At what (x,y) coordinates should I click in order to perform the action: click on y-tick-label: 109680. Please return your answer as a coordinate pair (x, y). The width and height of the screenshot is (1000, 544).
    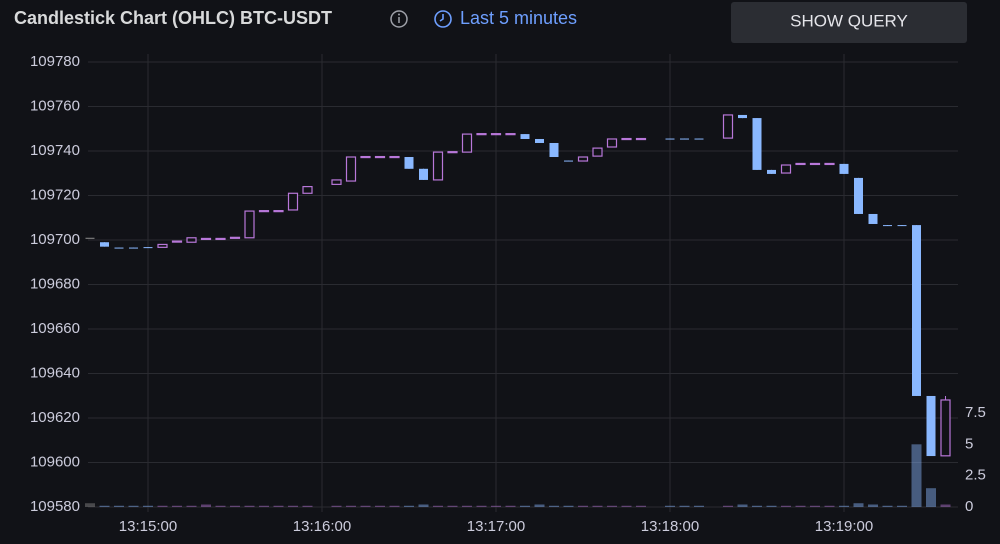
    Looking at the image, I should click on (55, 283).